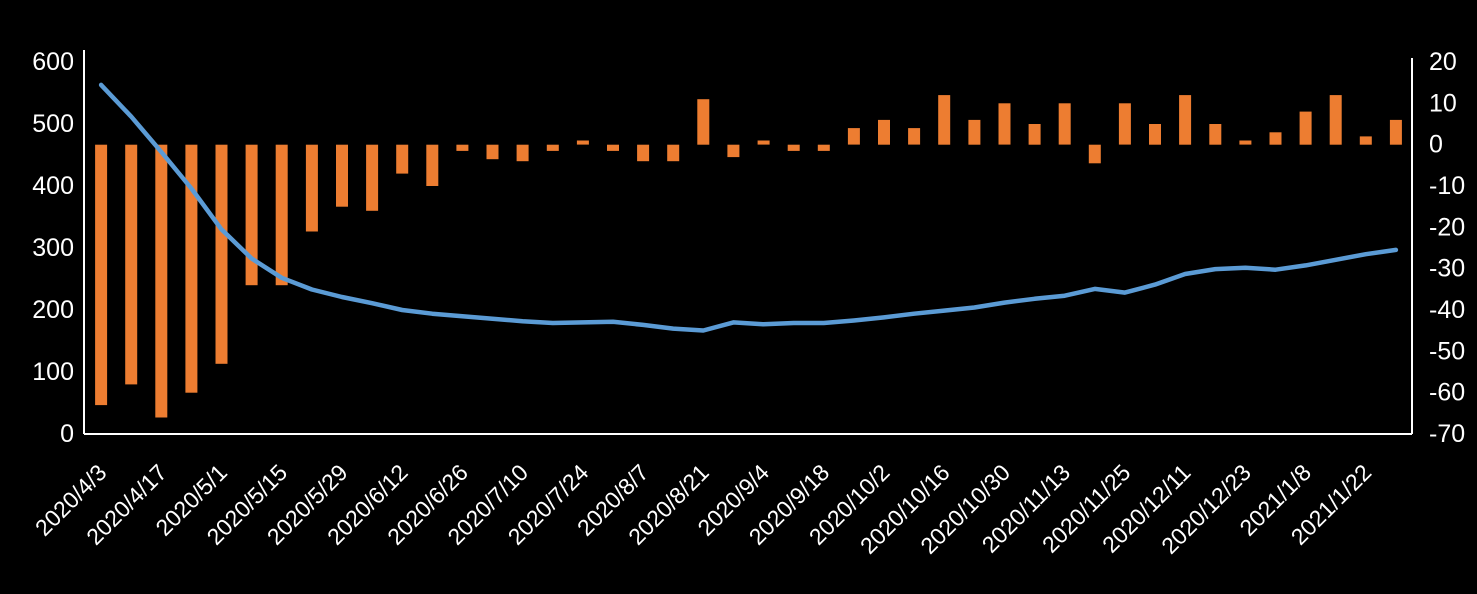  What do you see at coordinates (53, 372) in the screenshot?
I see `left-axis-tick-label: 100` at bounding box center [53, 372].